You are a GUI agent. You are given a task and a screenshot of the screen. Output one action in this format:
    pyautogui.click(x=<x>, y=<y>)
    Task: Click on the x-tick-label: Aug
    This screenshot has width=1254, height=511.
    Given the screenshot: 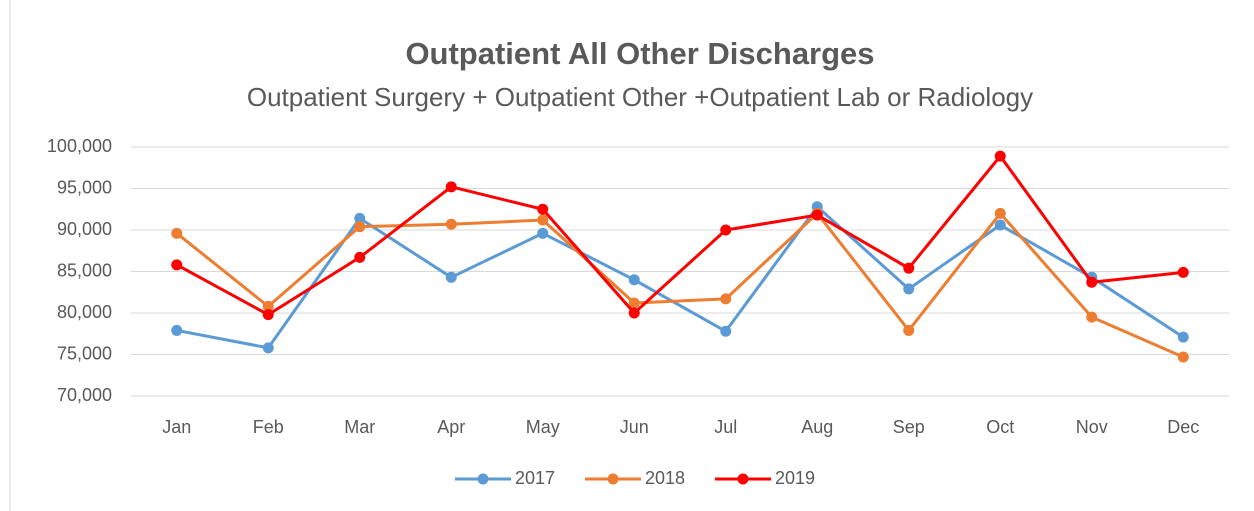 What is the action you would take?
    pyautogui.click(x=817, y=427)
    